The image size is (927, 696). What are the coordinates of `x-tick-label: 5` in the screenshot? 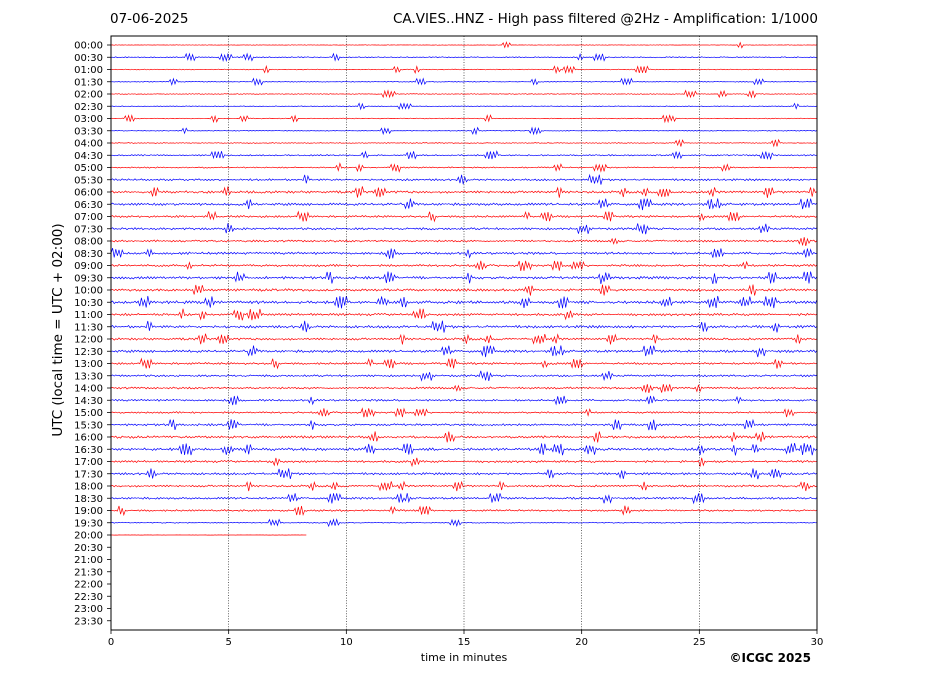 It's located at (228, 642).